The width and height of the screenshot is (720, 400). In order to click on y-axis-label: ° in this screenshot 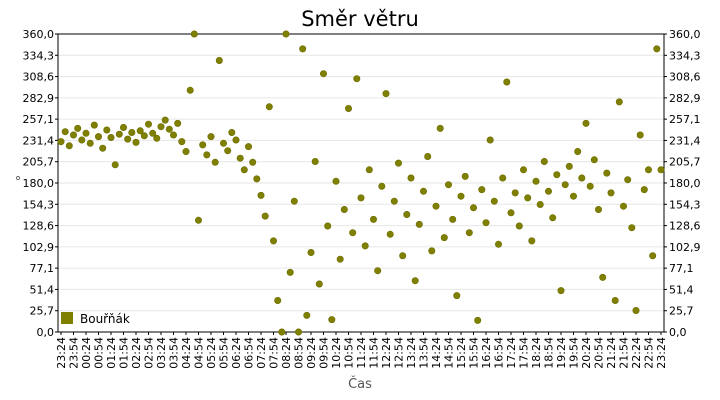, I will do `click(18, 182)`.